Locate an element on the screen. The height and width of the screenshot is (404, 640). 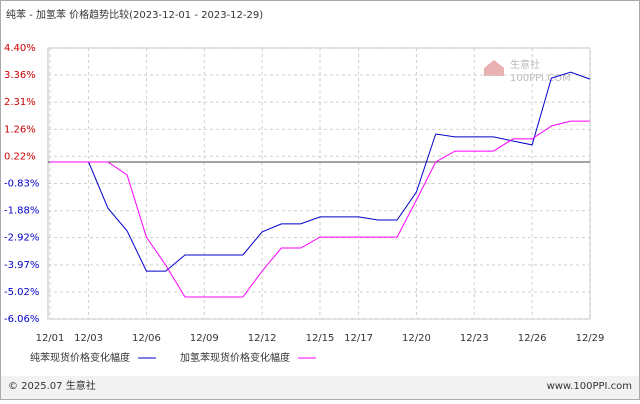
x-tick-label: 12/29 is located at coordinates (590, 338).